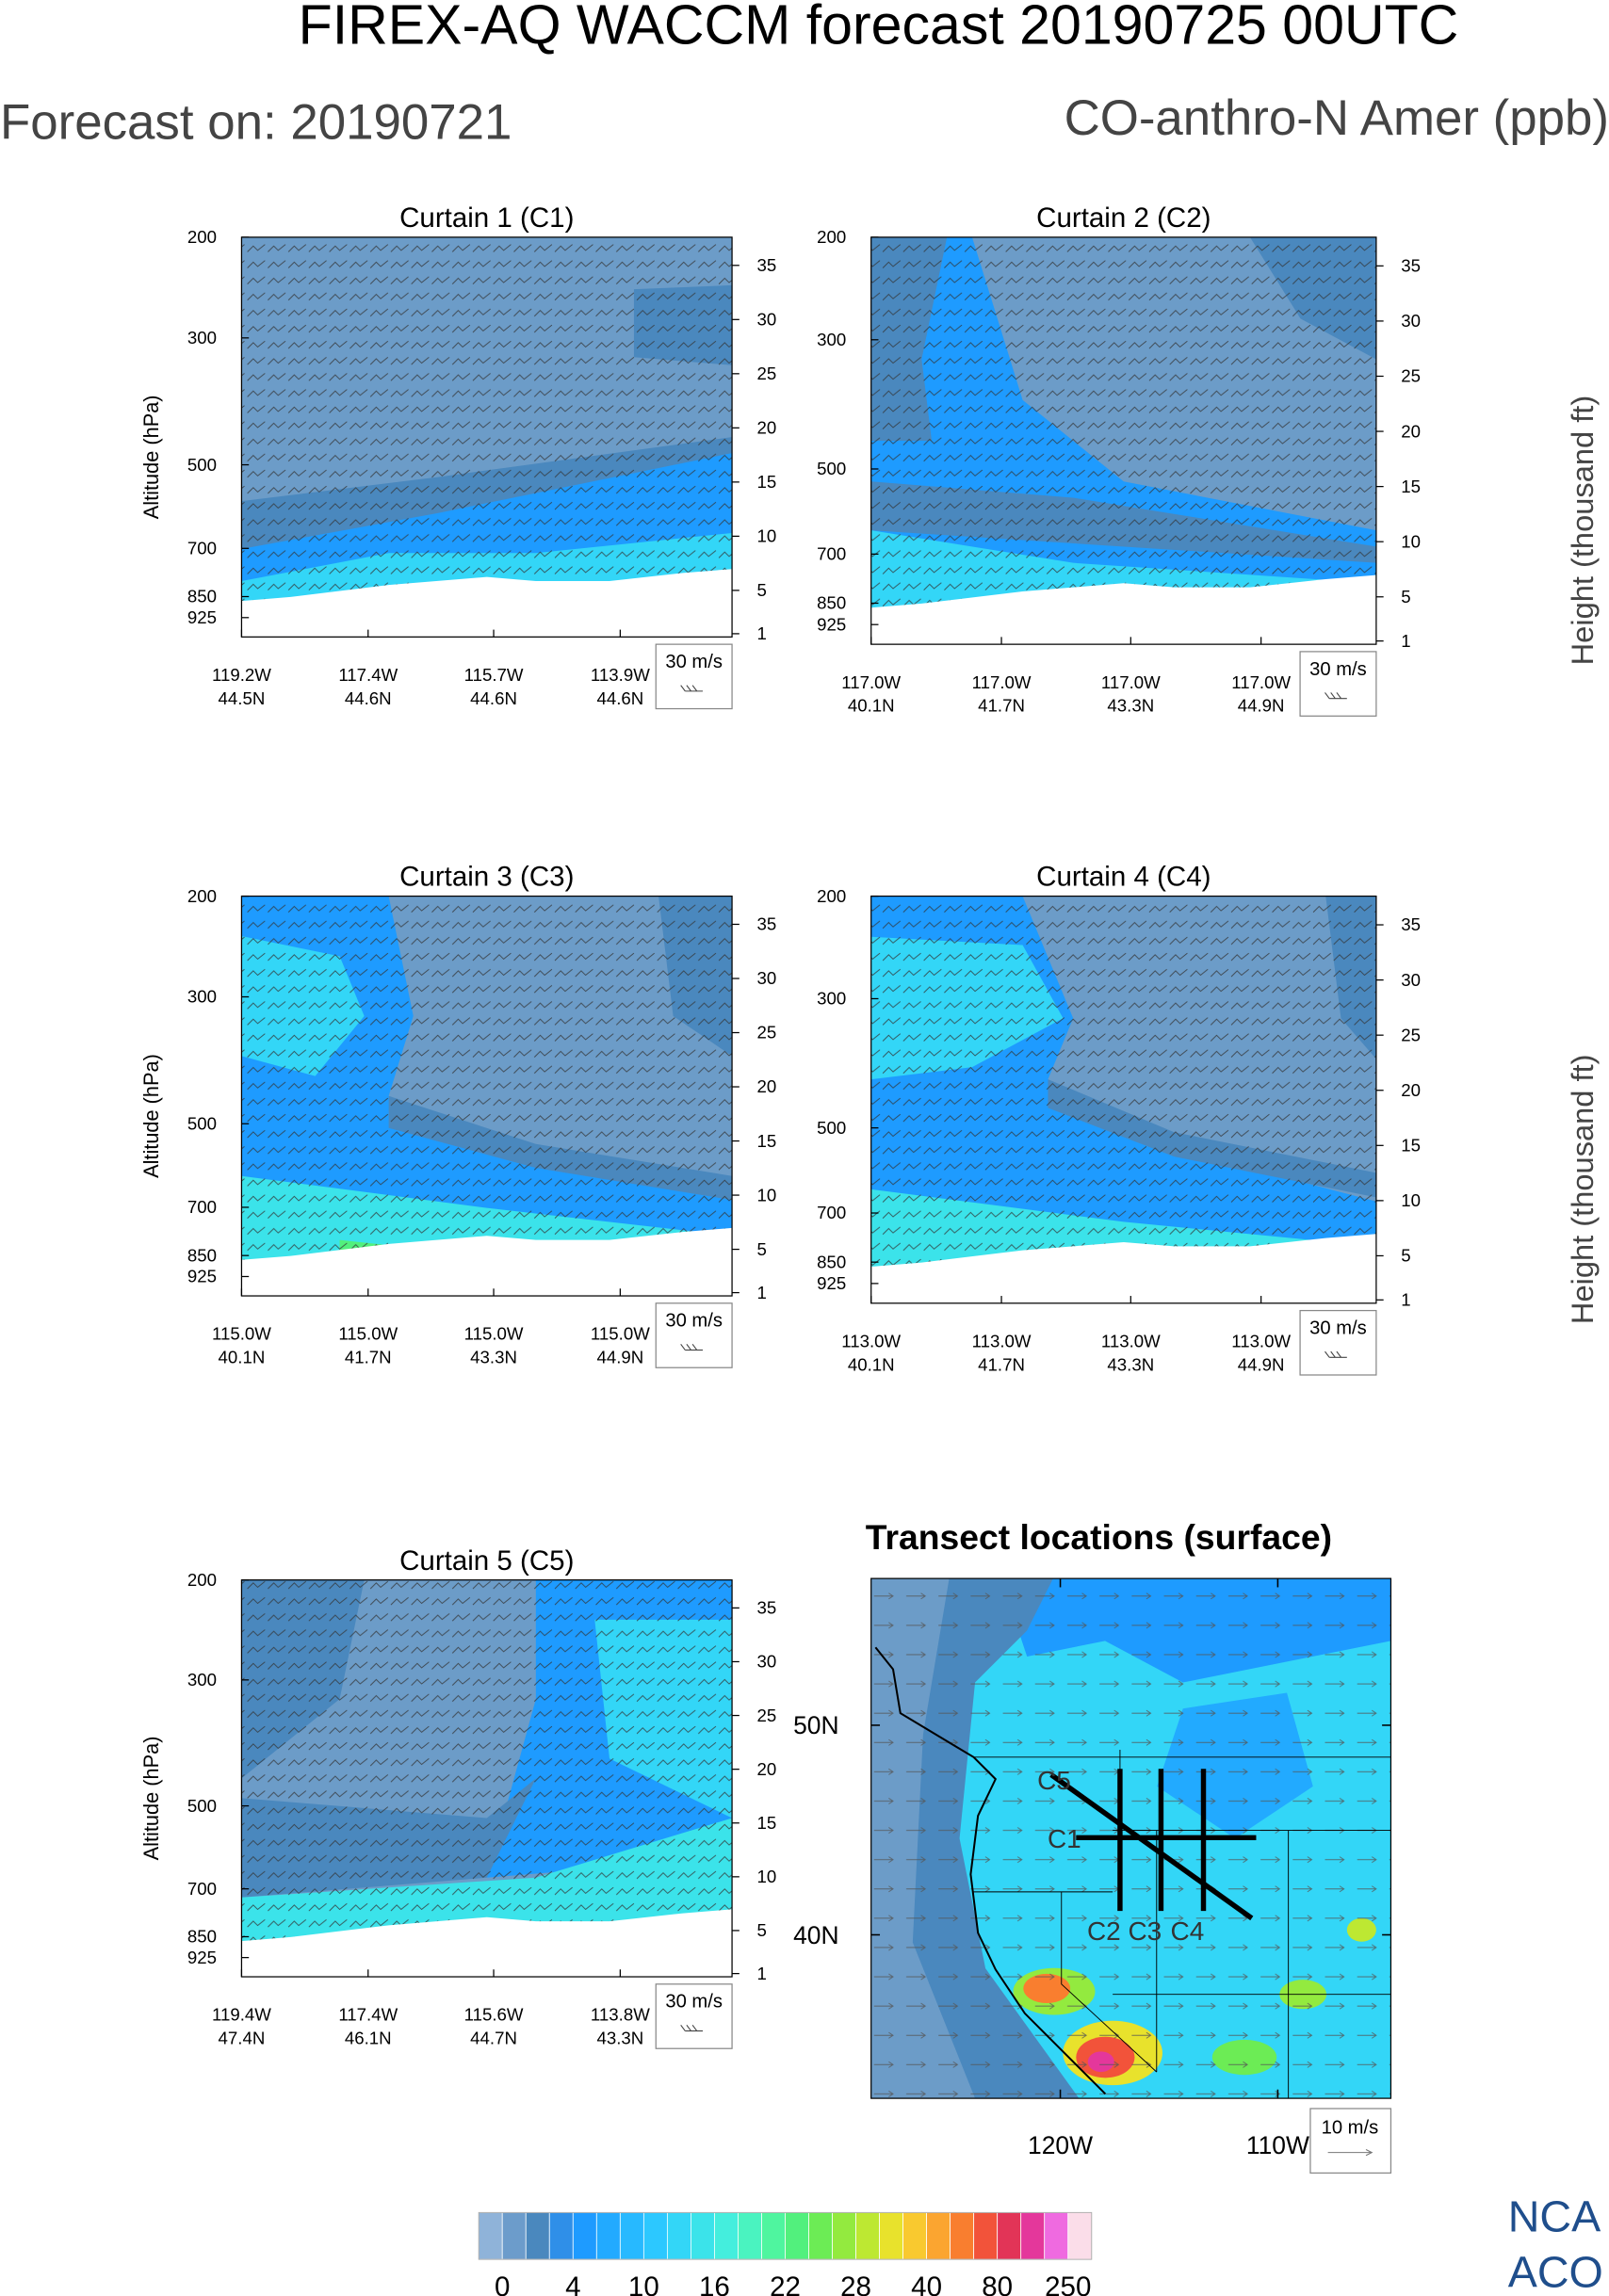 Image resolution: width=1609 pixels, height=2296 pixels. Describe the element at coordinates (368, 2015) in the screenshot. I see `x-tick-label: 117.4W` at that location.